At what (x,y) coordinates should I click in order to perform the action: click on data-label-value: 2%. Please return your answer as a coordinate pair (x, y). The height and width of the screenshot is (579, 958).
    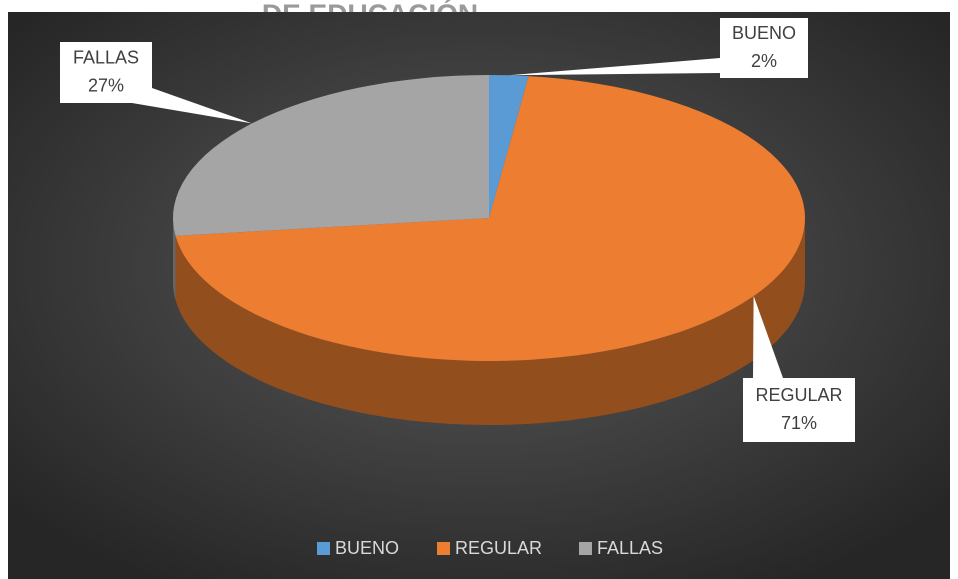
    Looking at the image, I should click on (764, 61).